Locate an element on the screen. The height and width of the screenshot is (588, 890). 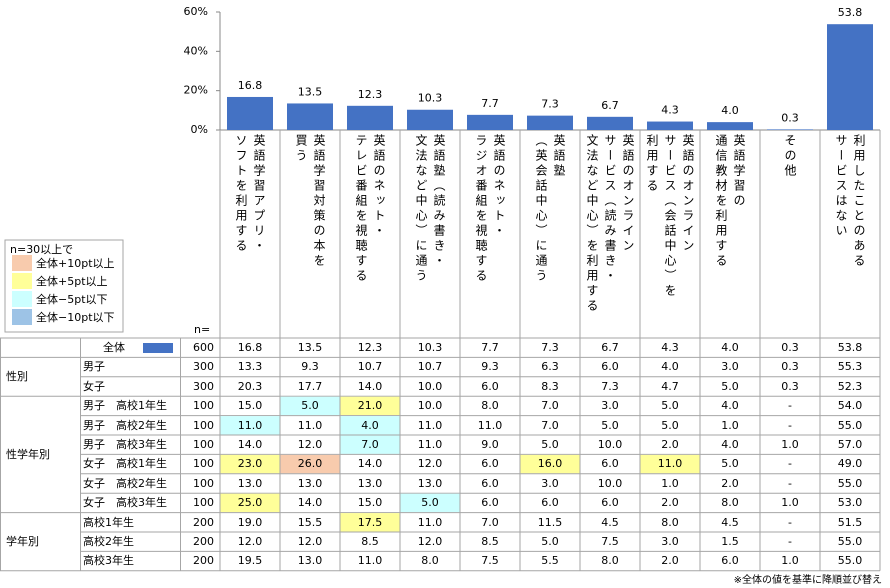
cell-value: 10.3 is located at coordinates (430, 347).